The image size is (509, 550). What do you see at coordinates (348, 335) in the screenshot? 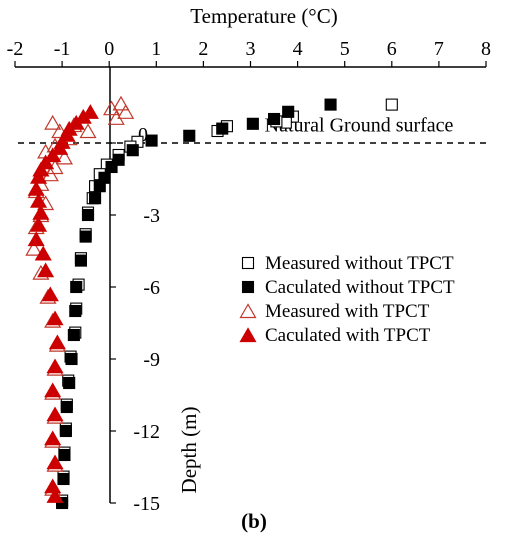
I see `legend-label: Caculated with TPCT` at bounding box center [348, 335].